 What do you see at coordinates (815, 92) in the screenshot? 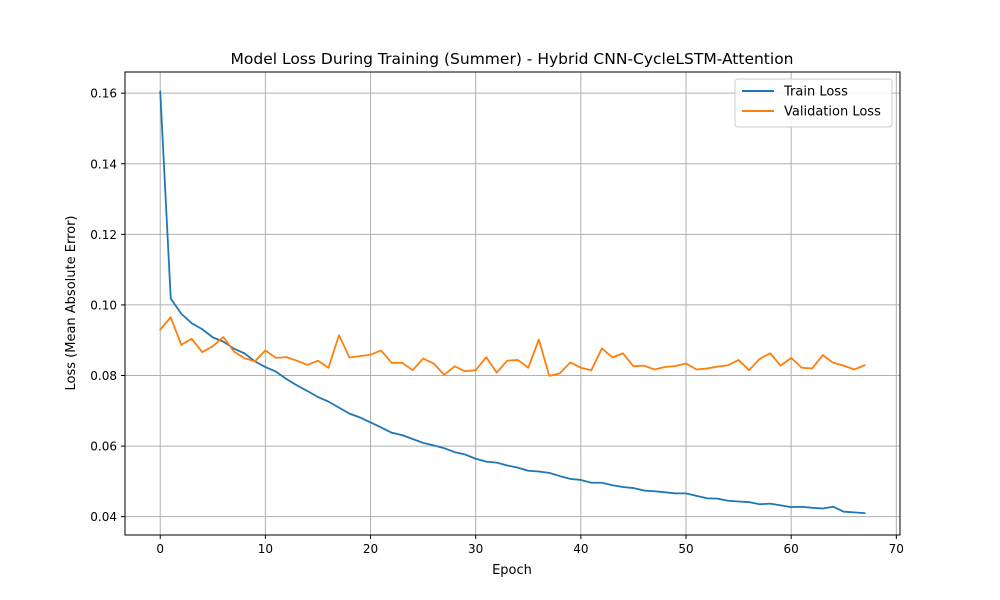
I see `legend-label-train-loss: Train Loss` at bounding box center [815, 92].